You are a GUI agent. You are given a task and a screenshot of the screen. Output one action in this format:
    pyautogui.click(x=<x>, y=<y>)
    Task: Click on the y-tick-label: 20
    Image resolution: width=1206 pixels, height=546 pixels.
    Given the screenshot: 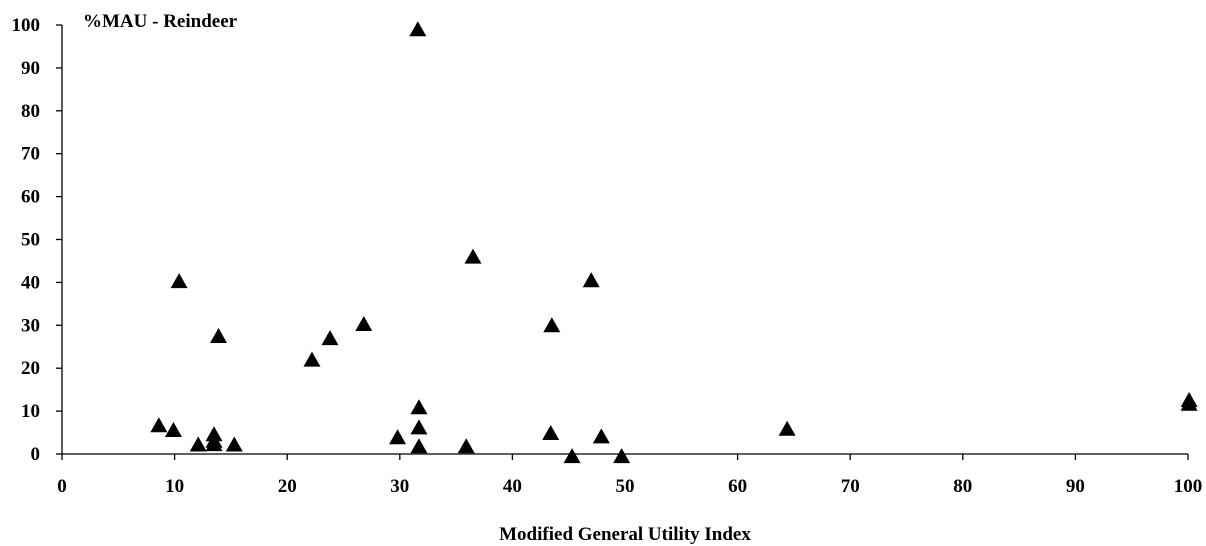 What is the action you would take?
    pyautogui.click(x=30, y=368)
    